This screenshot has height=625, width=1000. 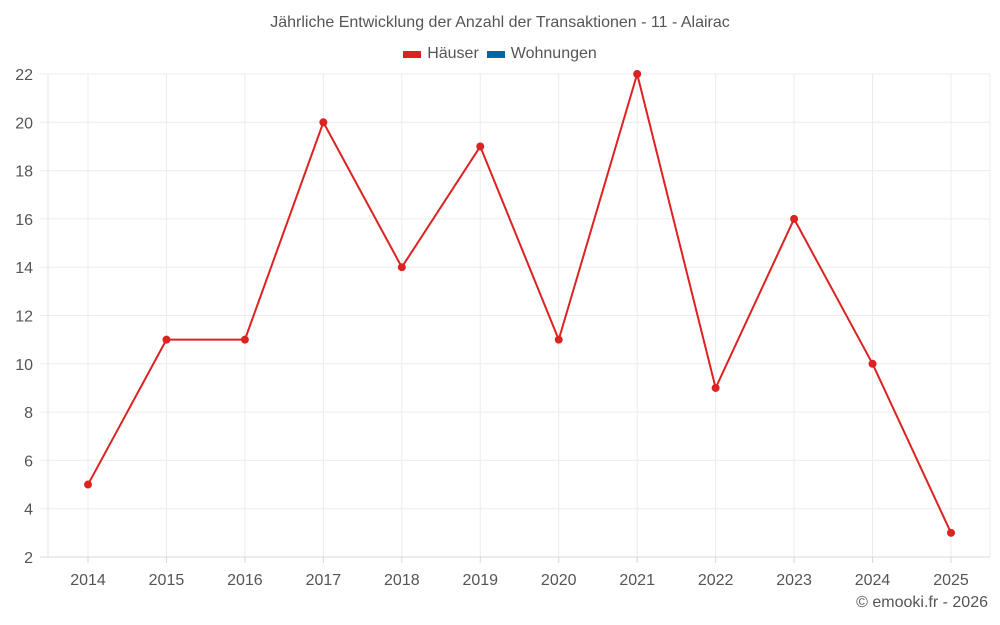 What do you see at coordinates (28, 461) in the screenshot?
I see `y-tick-label: 6` at bounding box center [28, 461].